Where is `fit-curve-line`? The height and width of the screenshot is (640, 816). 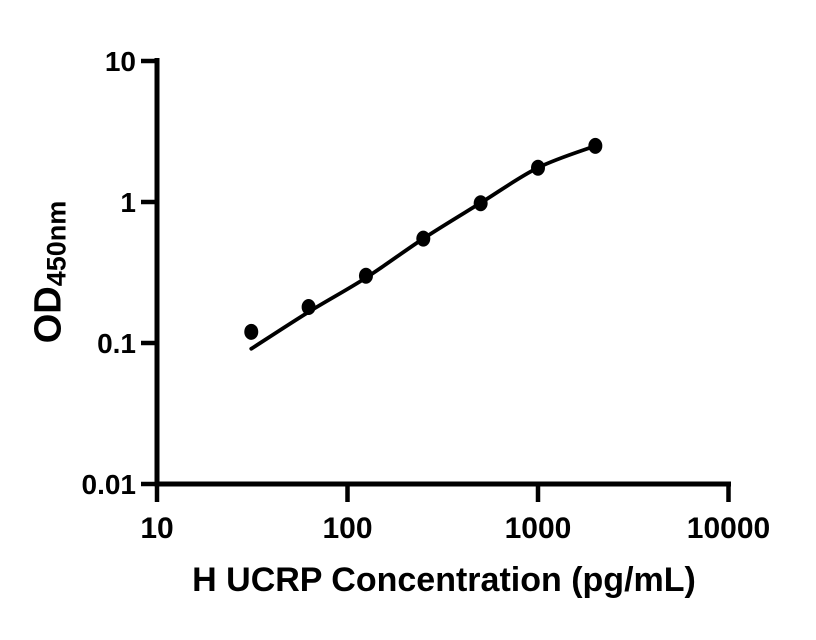
fit-curve-line is located at coordinates (423, 247).